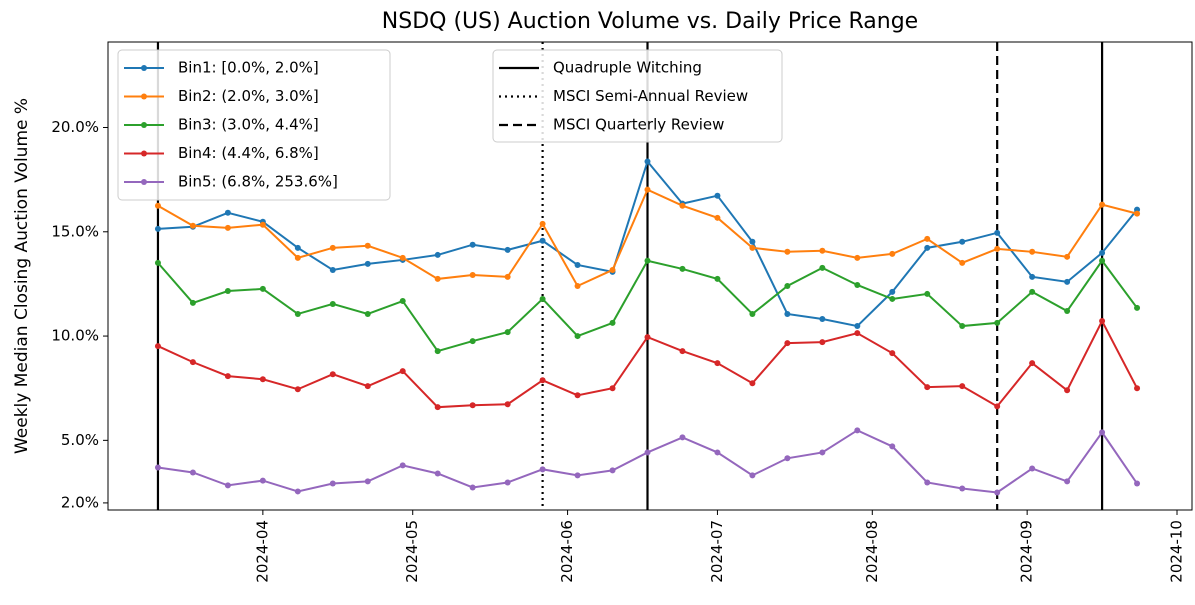  Describe the element at coordinates (248, 96) in the screenshot. I see `legend-label: Bin2: (2.0%, 3.0%]` at that location.